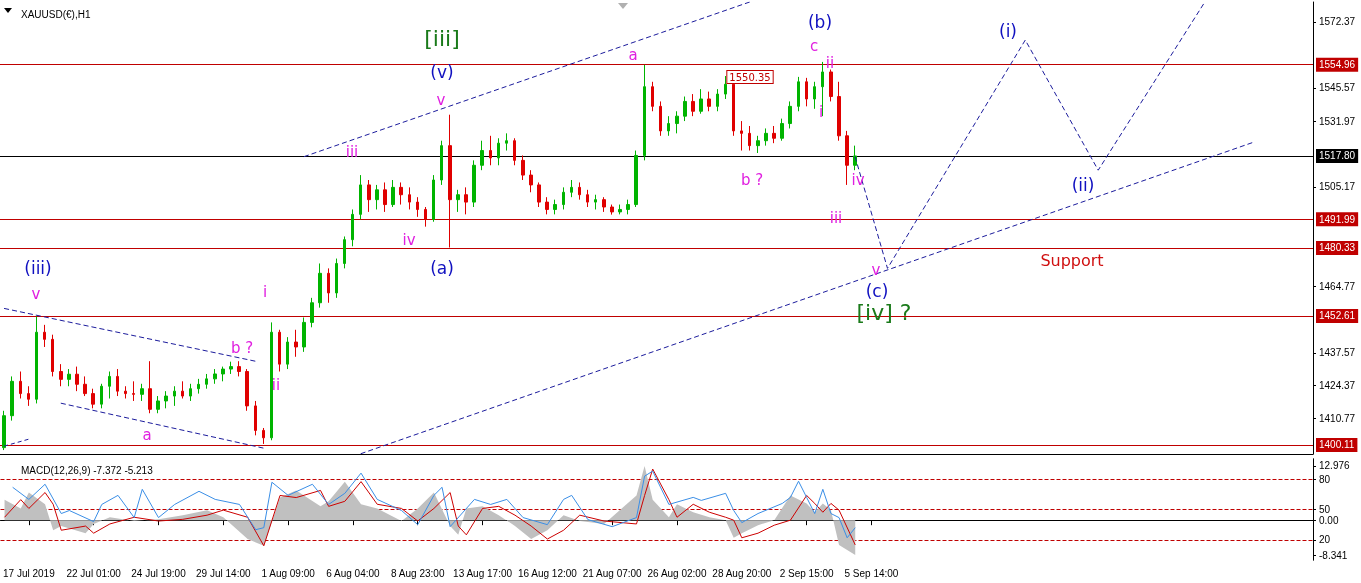 This screenshot has width=1361, height=583. What do you see at coordinates (858, 180) in the screenshot?
I see `annotation: iv` at bounding box center [858, 180].